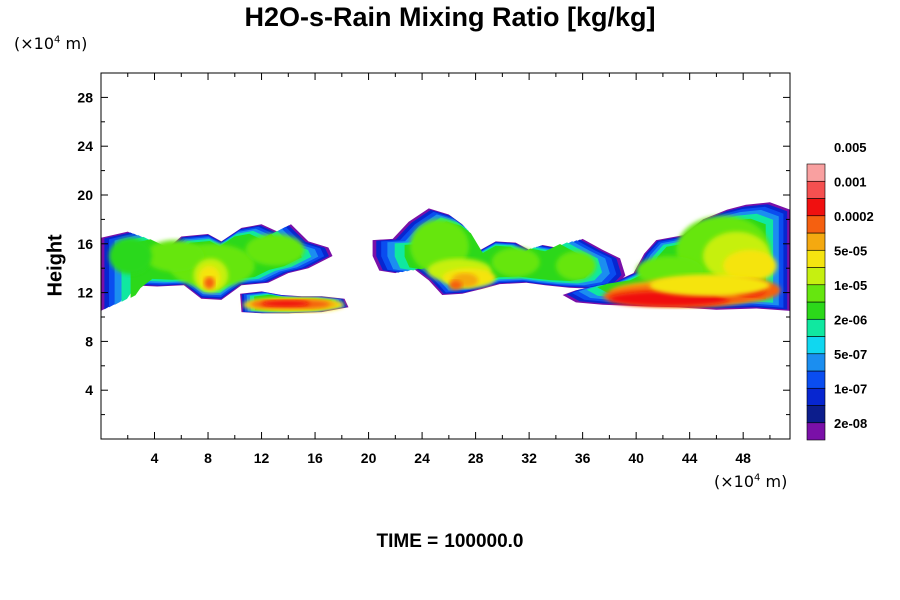  I want to click on contour-field, so click(445, 258).